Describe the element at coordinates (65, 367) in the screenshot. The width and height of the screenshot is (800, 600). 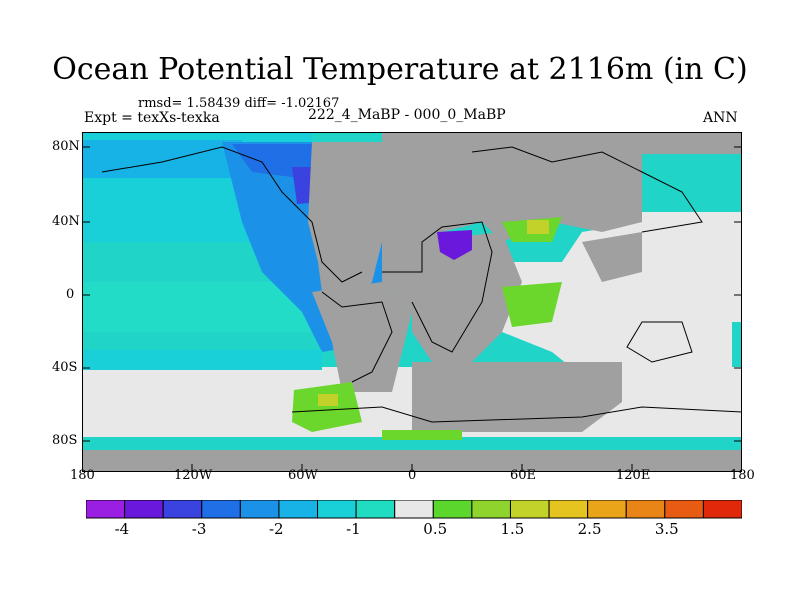
I see `y-label-40s: 40S` at that location.